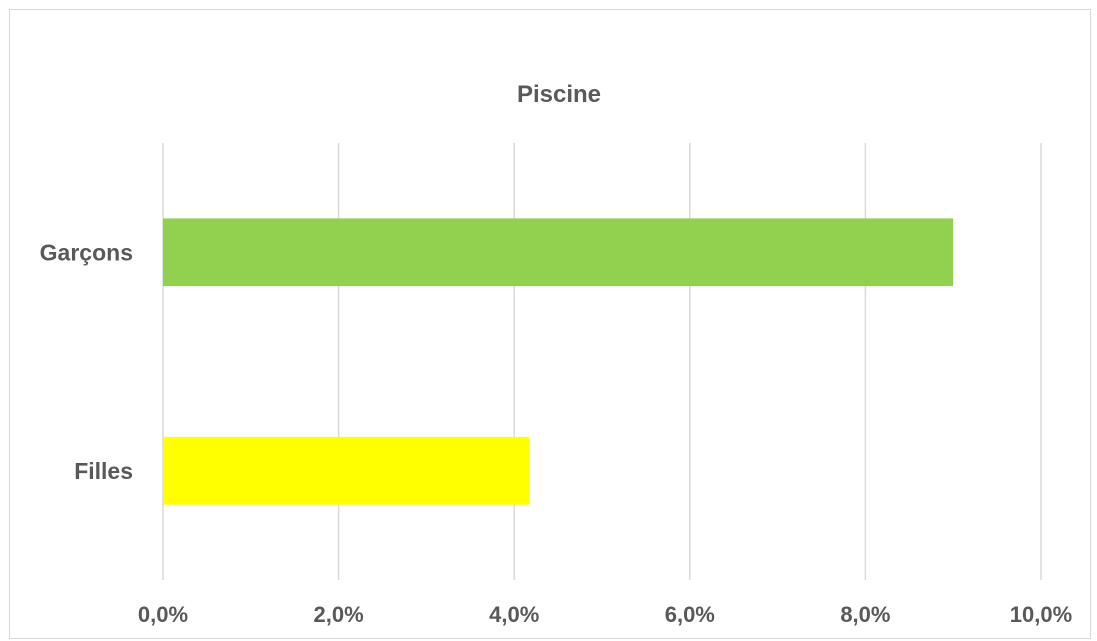 Image resolution: width=1097 pixels, height=641 pixels. What do you see at coordinates (690, 614) in the screenshot?
I see `x-tick-label: 6,0%` at bounding box center [690, 614].